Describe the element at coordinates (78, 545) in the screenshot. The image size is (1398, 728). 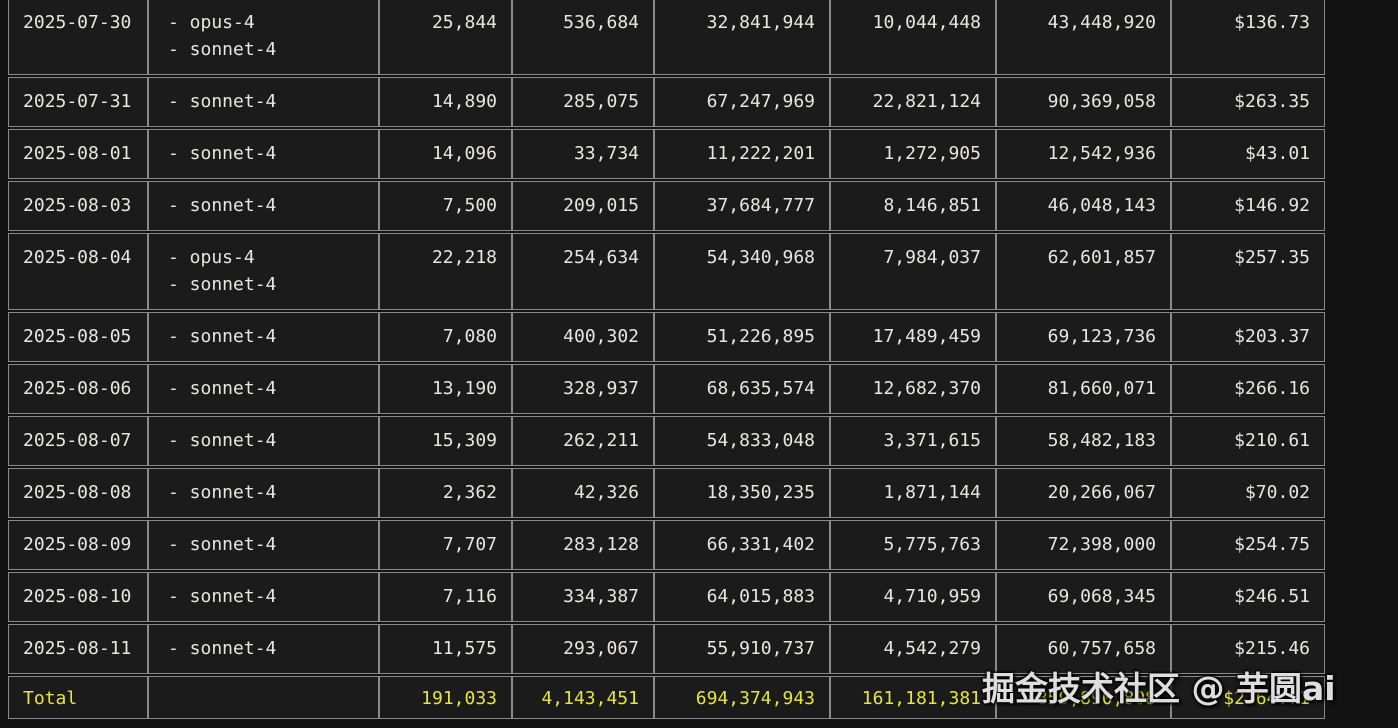
I see `cell-date: 2025-08-09` at that location.